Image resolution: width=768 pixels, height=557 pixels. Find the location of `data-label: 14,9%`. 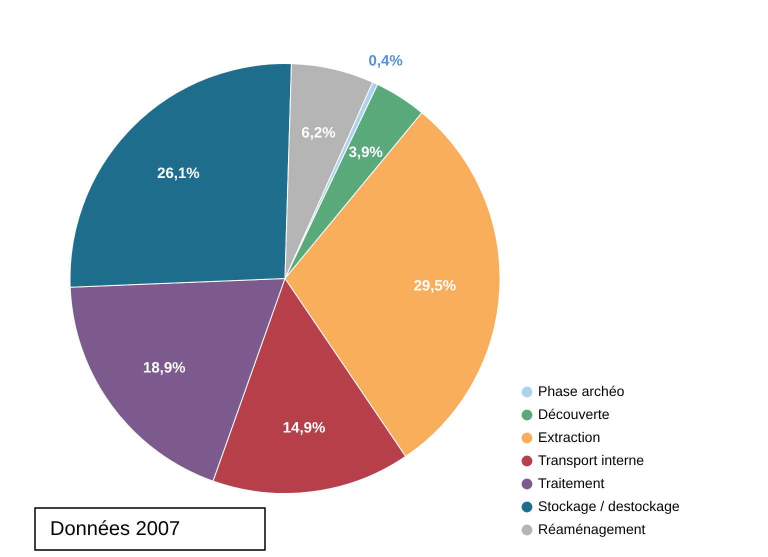

data-label: 14,9% is located at coordinates (304, 427).